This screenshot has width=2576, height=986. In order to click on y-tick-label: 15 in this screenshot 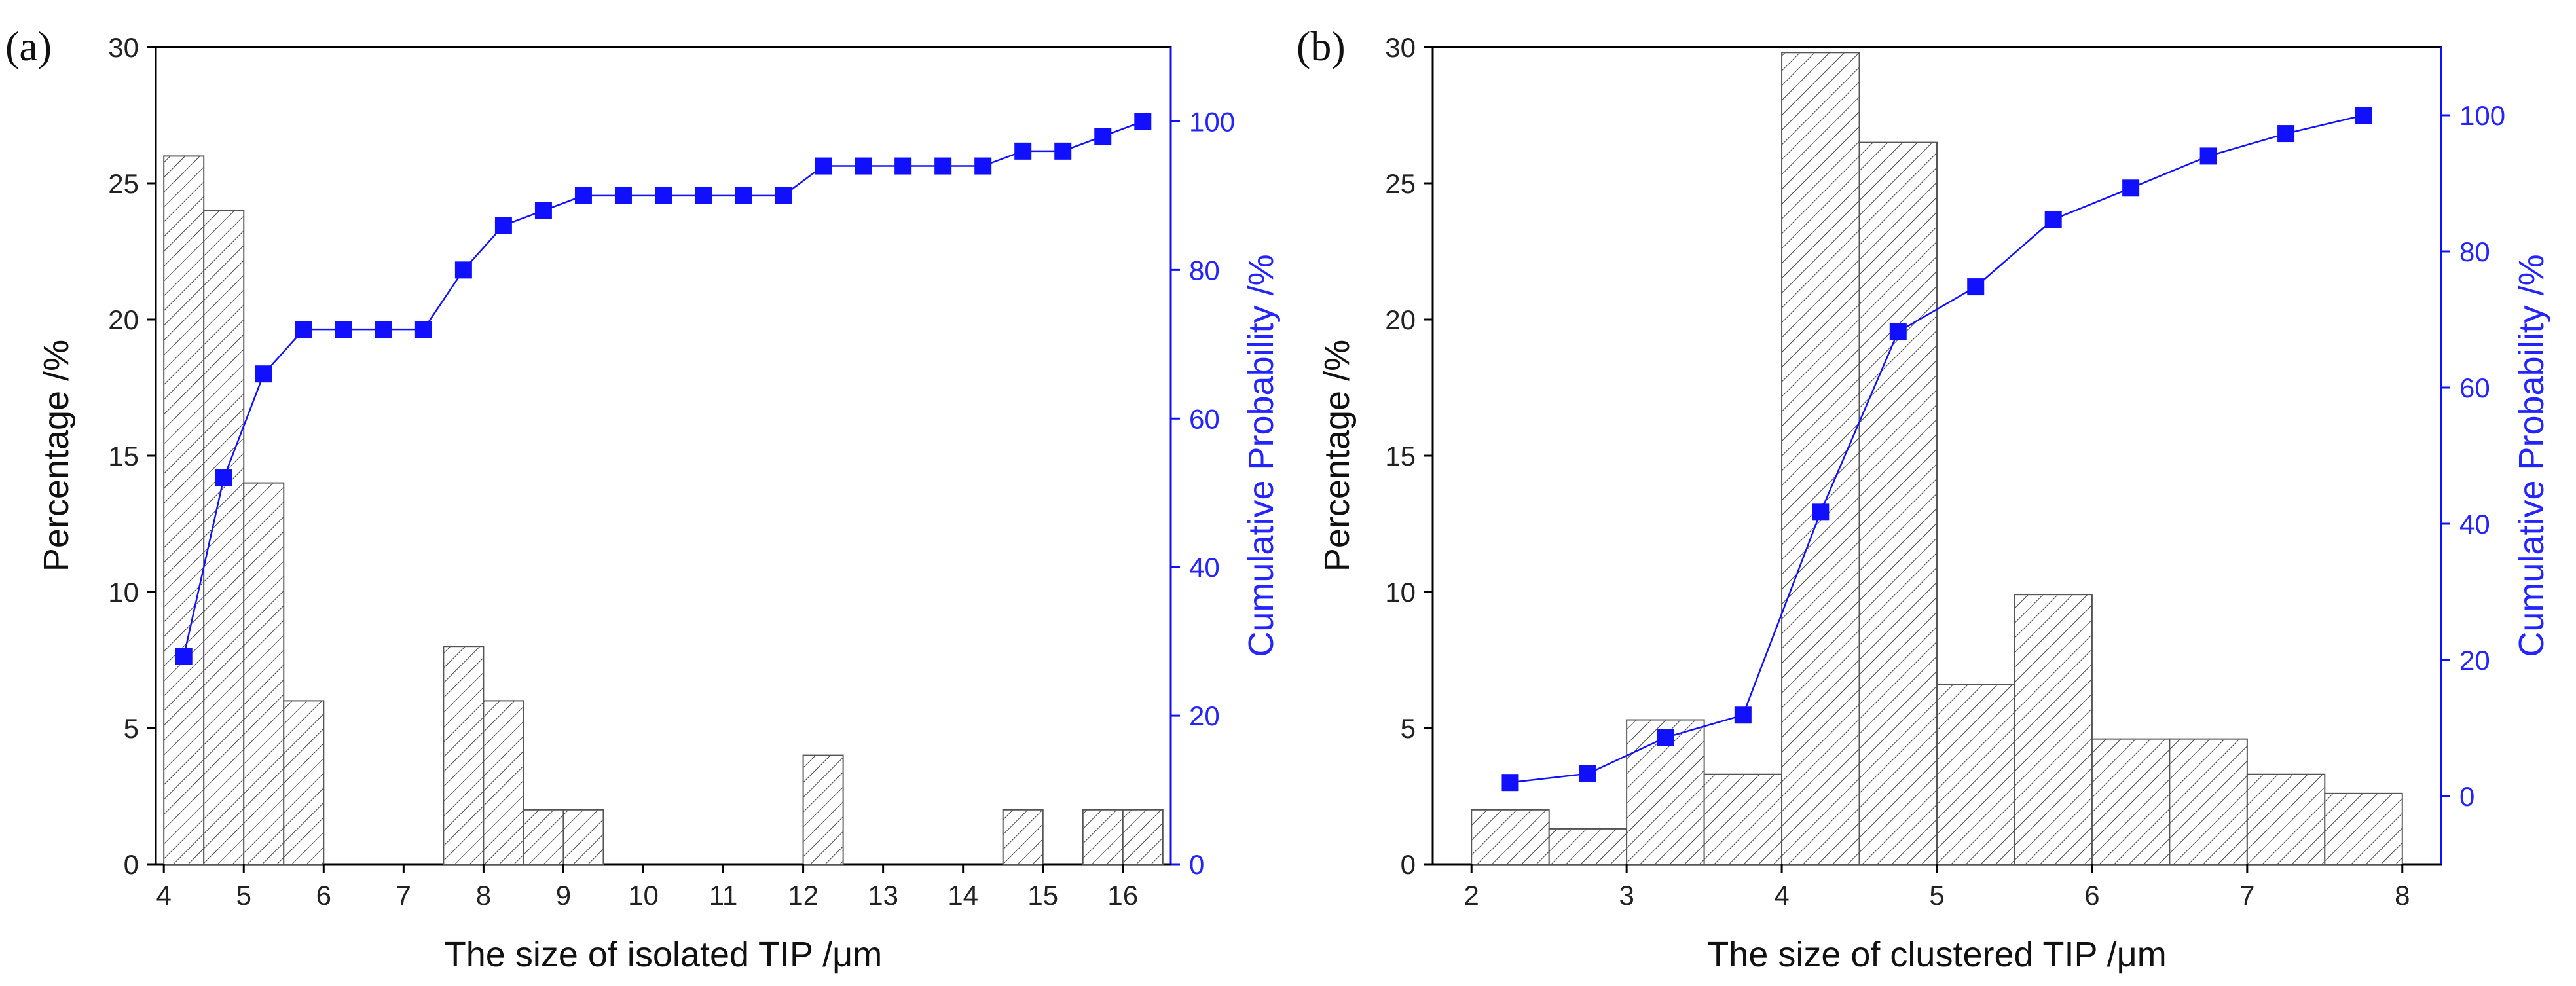, I will do `click(1401, 456)`.